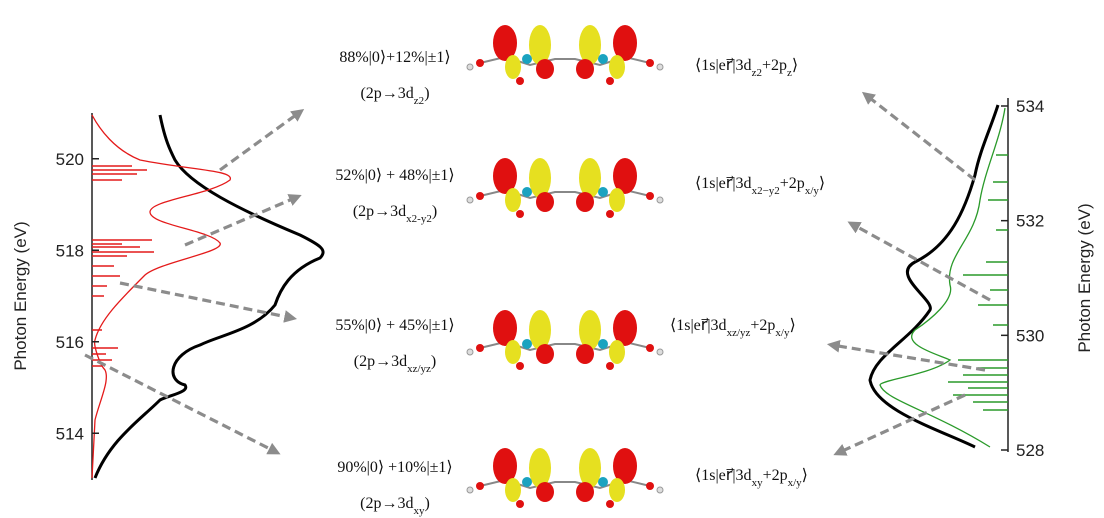  Describe the element at coordinates (1030, 335) in the screenshot. I see `y-tick-label: 530` at that location.